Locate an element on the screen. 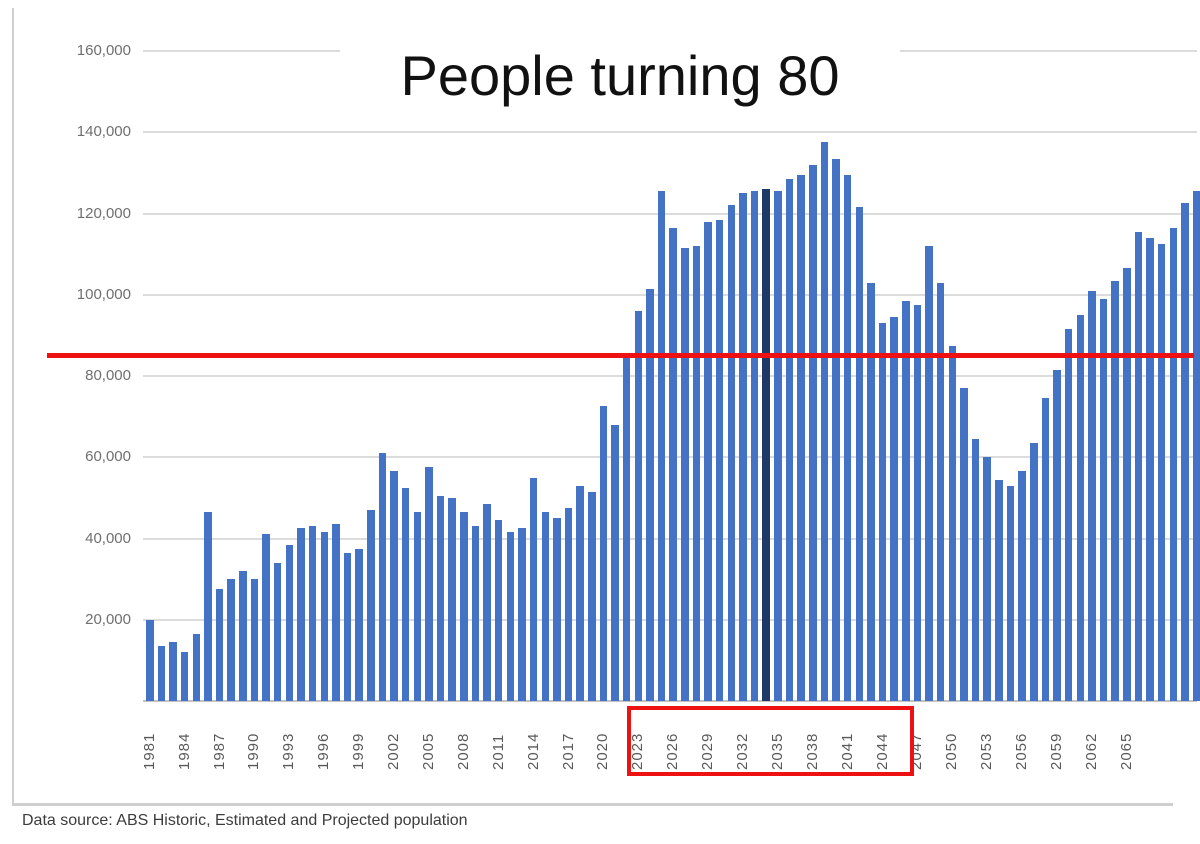 This screenshot has height=844, width=1200. x-tick-label-2020: 2020 is located at coordinates (603, 751).